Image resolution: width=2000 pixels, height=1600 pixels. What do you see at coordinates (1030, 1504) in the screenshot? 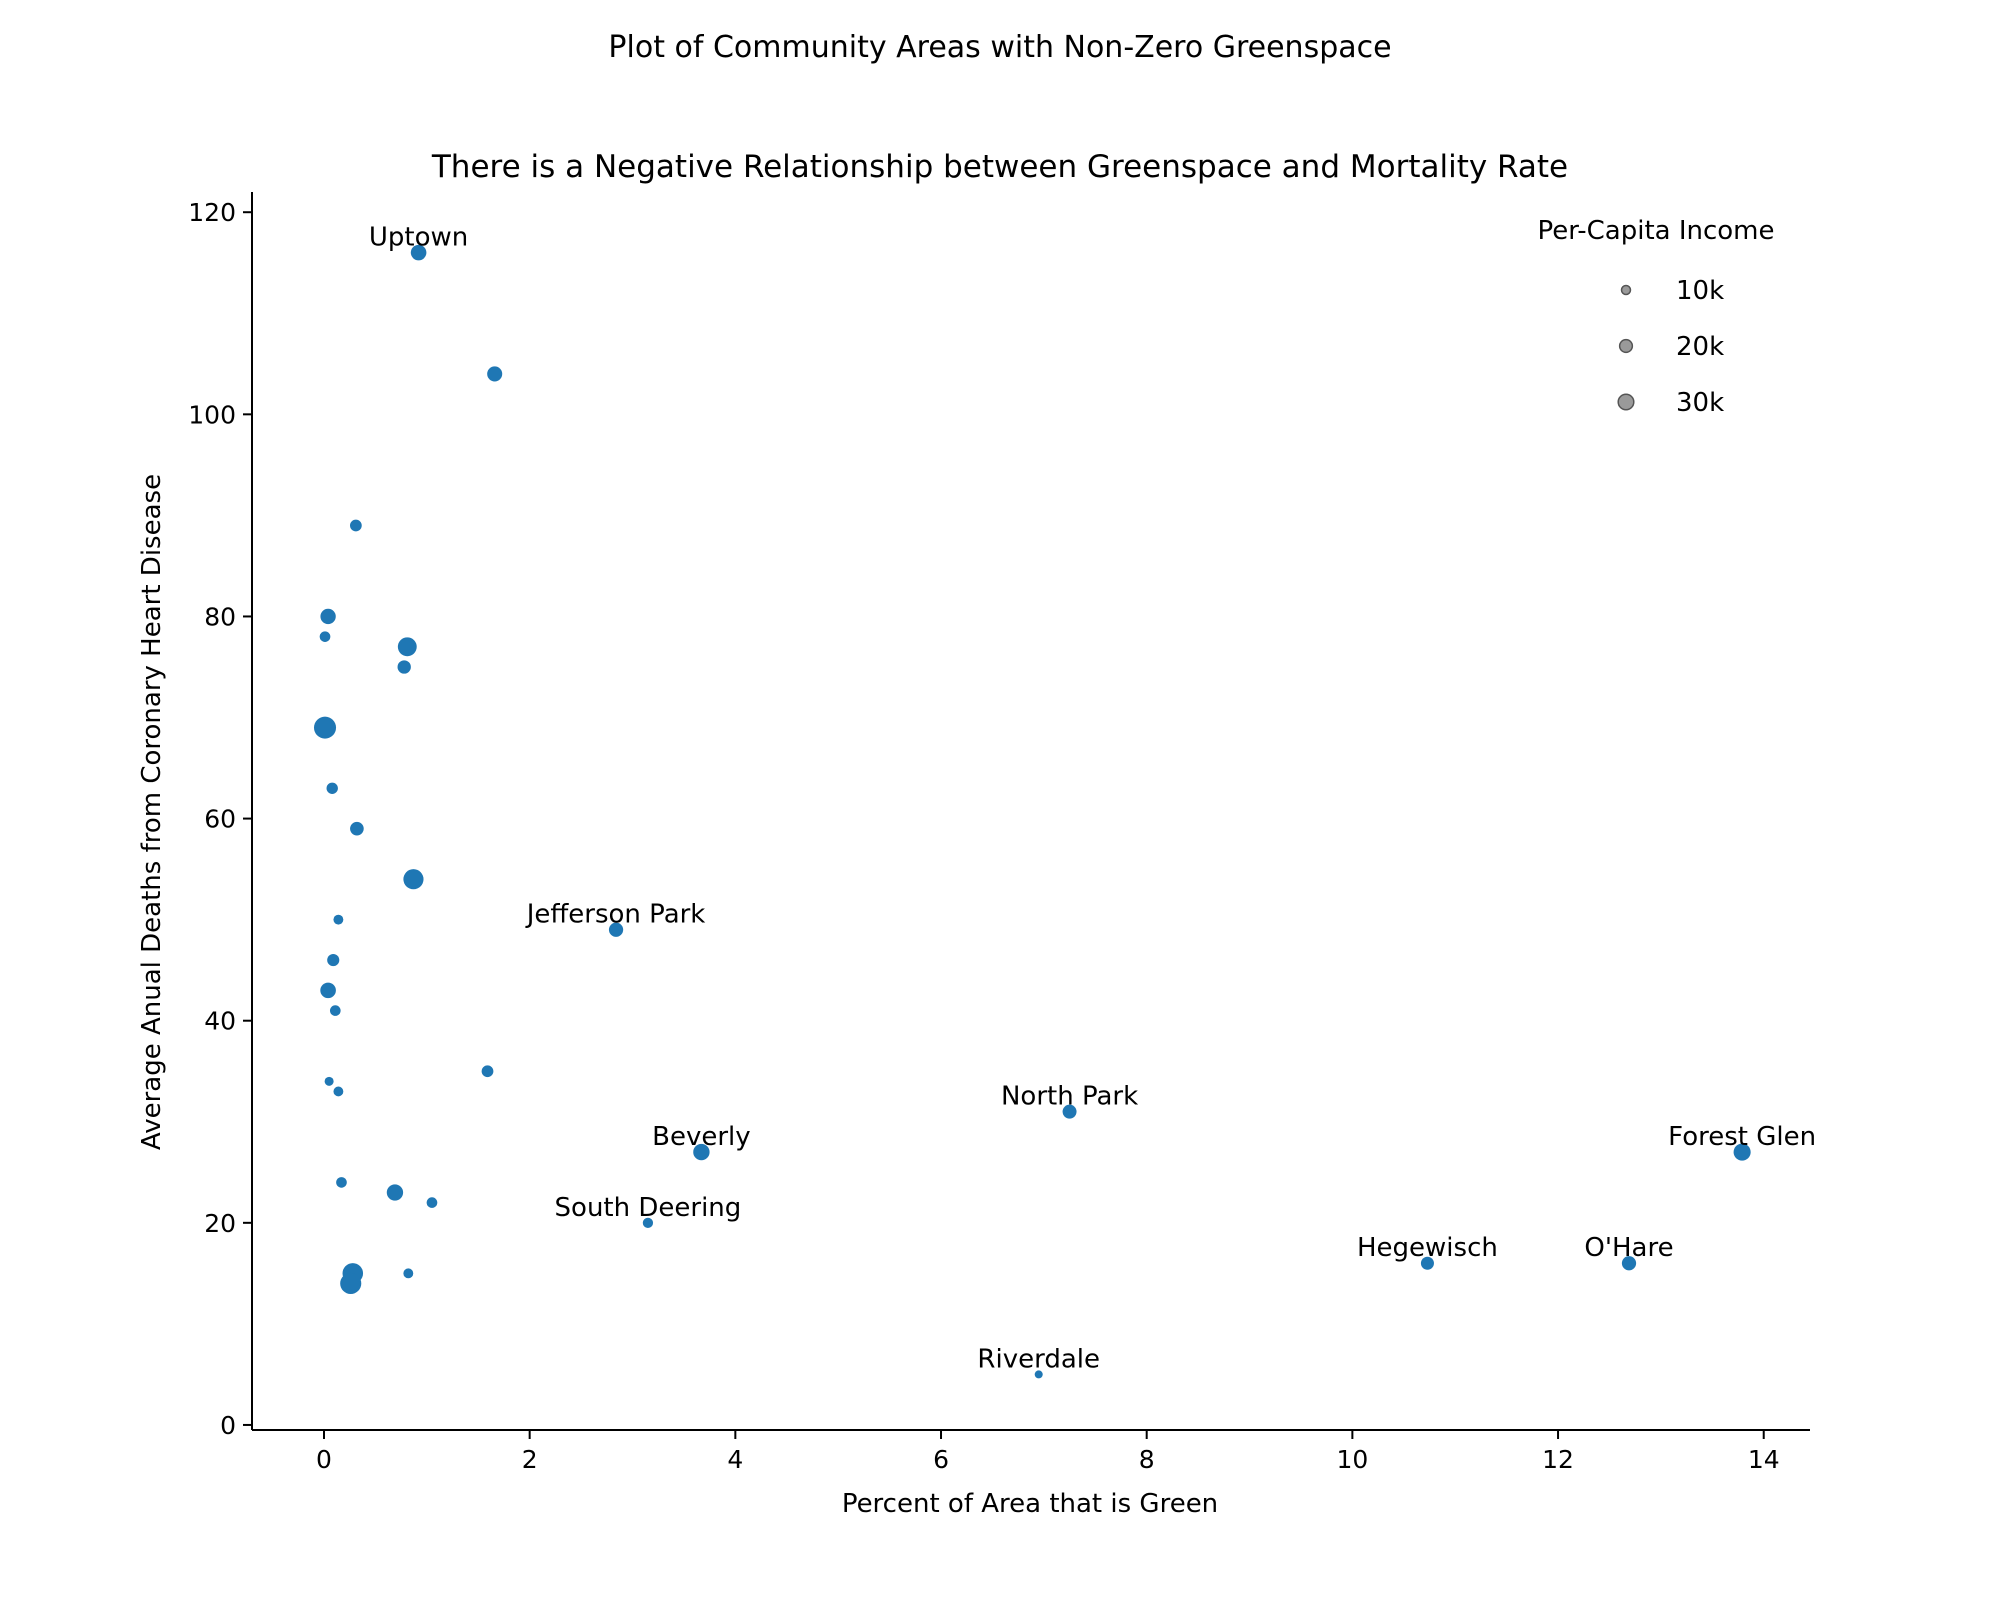
I see `x-axis-label: Percent of Area that is Green` at bounding box center [1030, 1504].